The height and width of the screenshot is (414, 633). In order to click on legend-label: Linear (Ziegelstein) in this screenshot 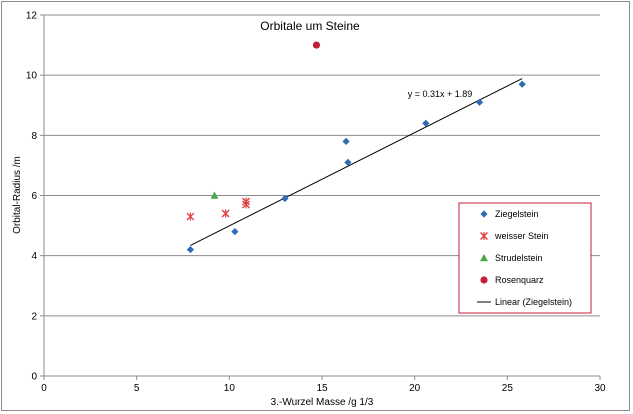, I will do `click(533, 302)`.